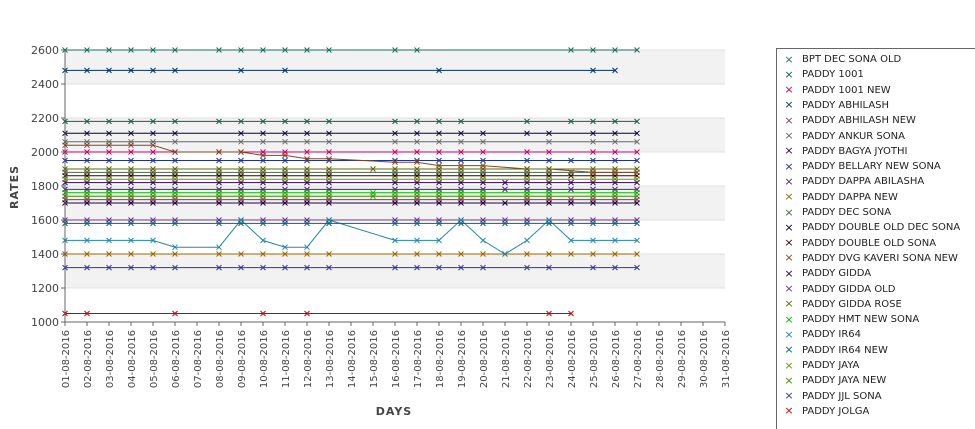 This screenshot has height=429, width=975. I want to click on x-tick-label: 12-08-2016, so click(308, 359).